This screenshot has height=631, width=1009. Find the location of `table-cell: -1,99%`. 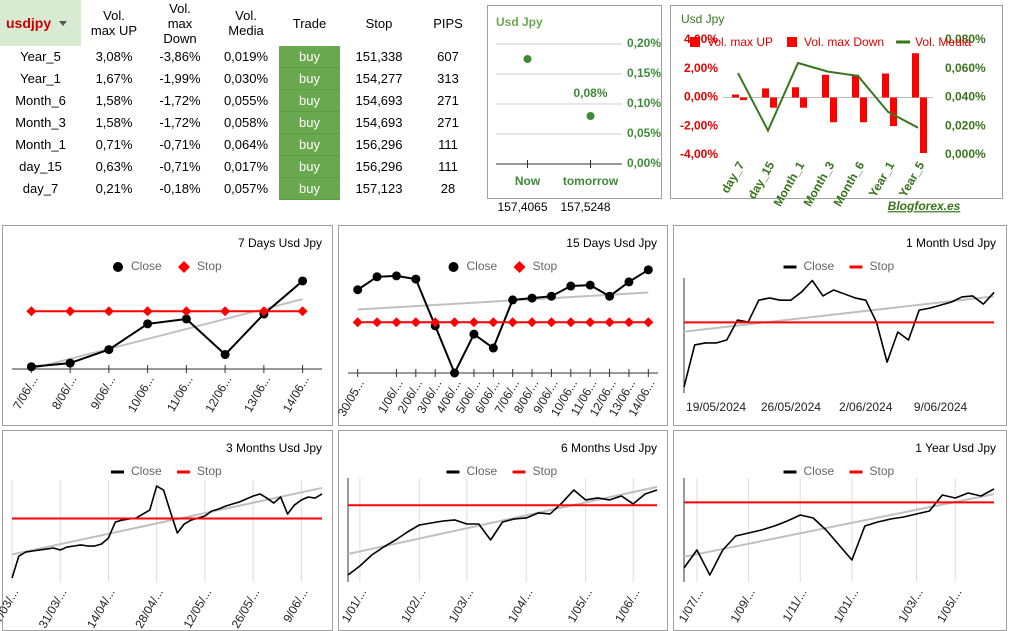

table-cell: -1,99% is located at coordinates (180, 78).